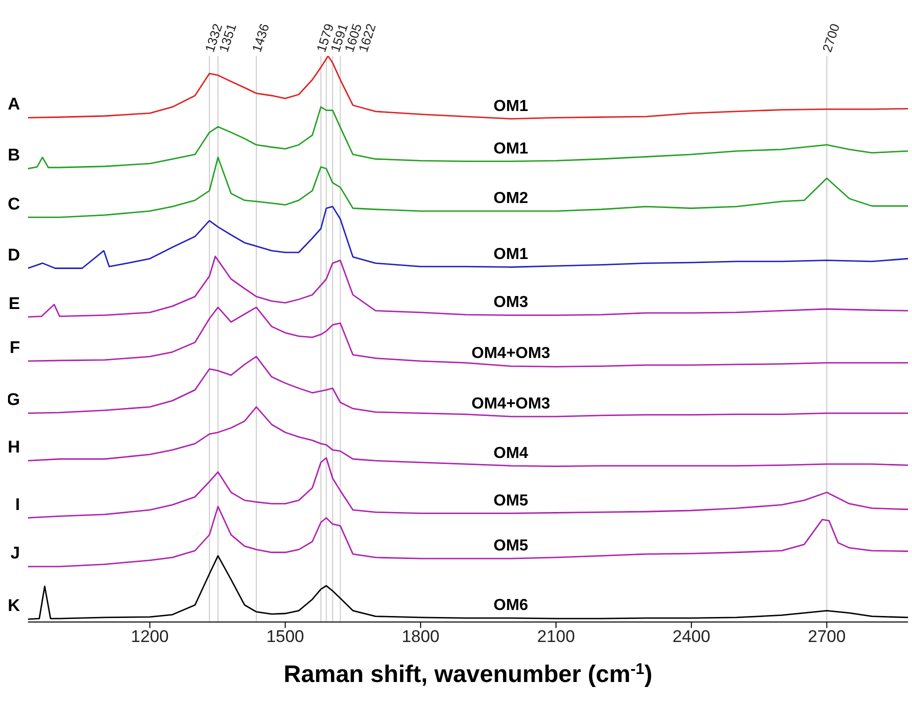  I want to click on series-label: D, so click(14, 254).